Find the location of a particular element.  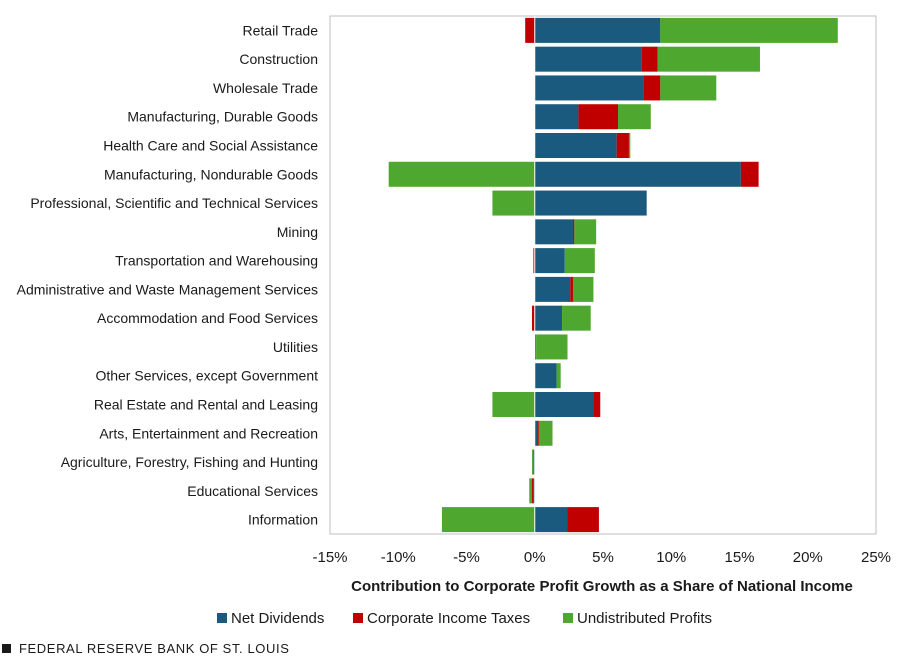

bar-net-dividends-wholesale-trade is located at coordinates (589, 88).